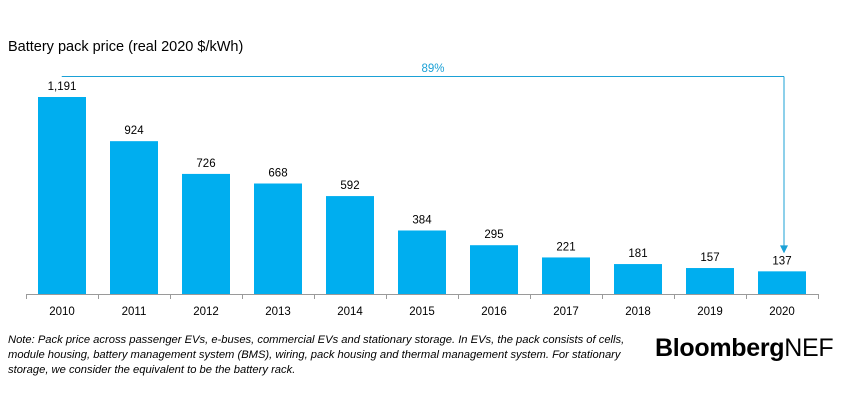  I want to click on annotation-arrowhead, so click(784, 249).